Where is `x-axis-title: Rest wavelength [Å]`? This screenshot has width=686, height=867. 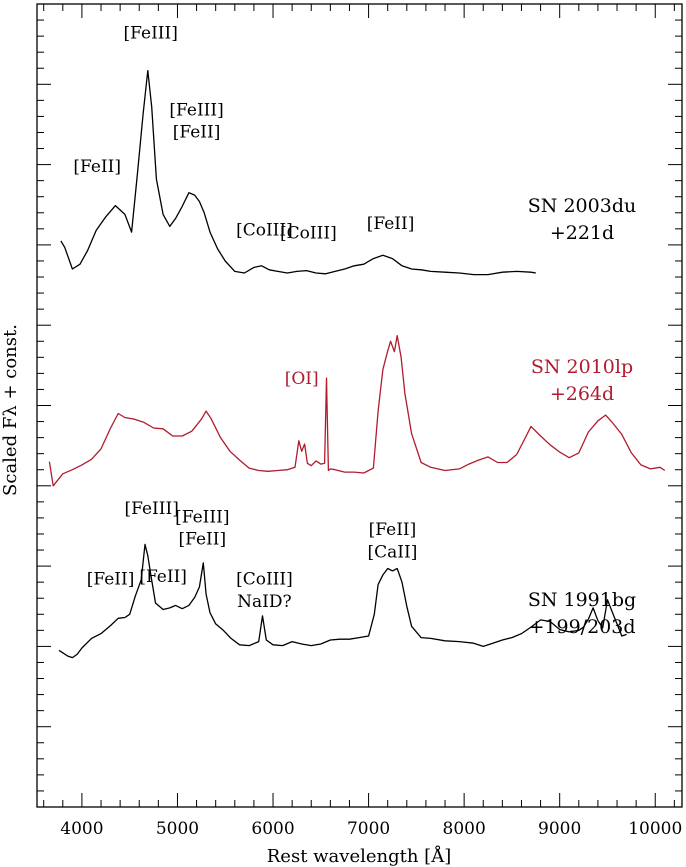 x-axis-title: Rest wavelength [Å] is located at coordinates (359, 856).